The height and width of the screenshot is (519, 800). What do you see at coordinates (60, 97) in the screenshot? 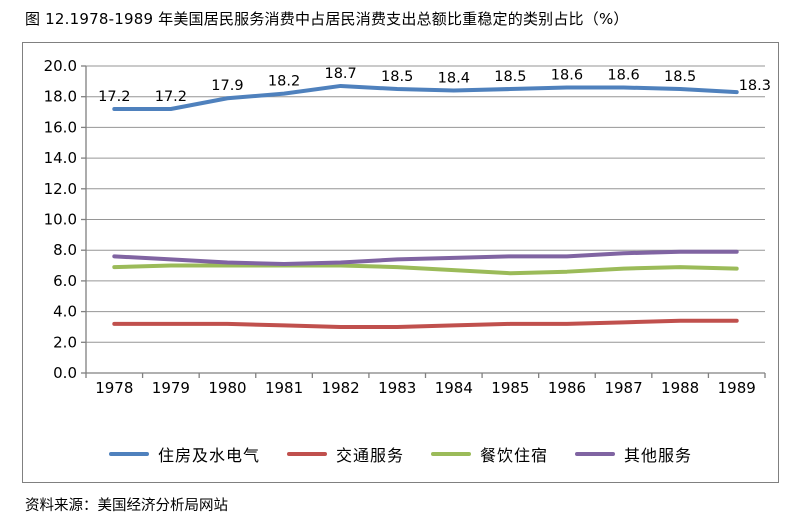
I see `y-axis-tick-label: 18.0` at bounding box center [60, 97].